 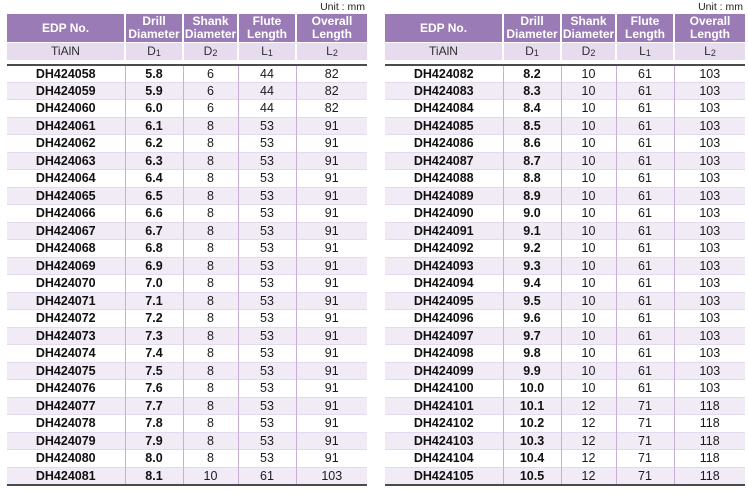 I want to click on edp-number-cell: DH424069, so click(x=66, y=265).